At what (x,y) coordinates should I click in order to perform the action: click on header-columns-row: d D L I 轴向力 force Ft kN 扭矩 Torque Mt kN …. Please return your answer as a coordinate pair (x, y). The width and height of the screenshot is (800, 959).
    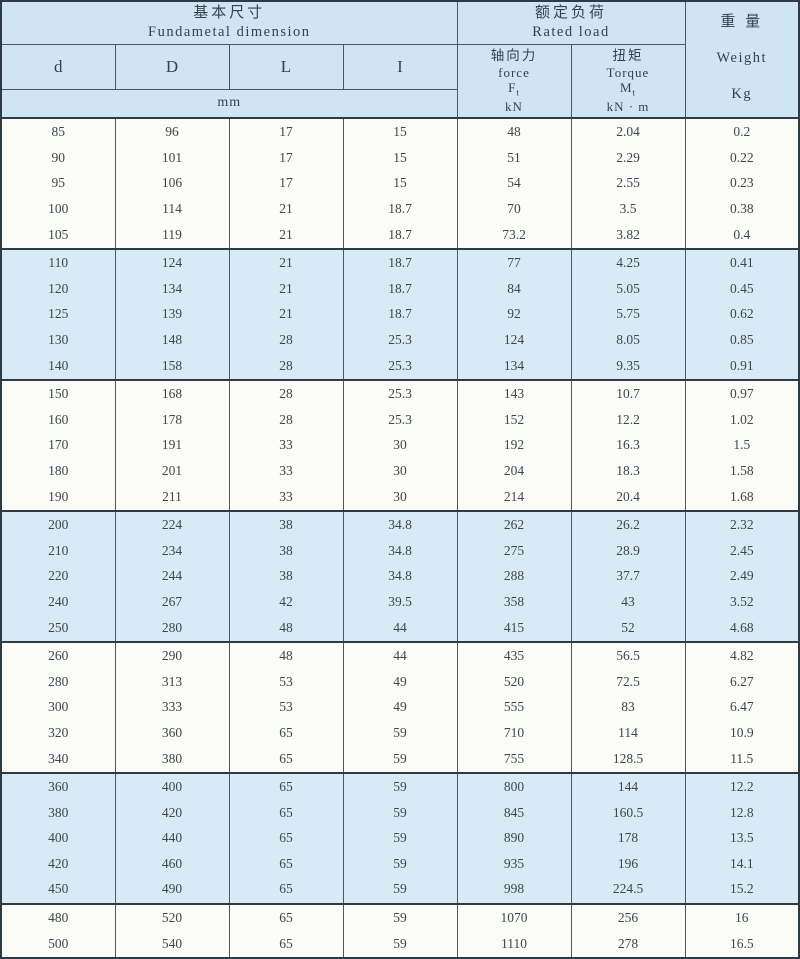
    Looking at the image, I should click on (399, 81).